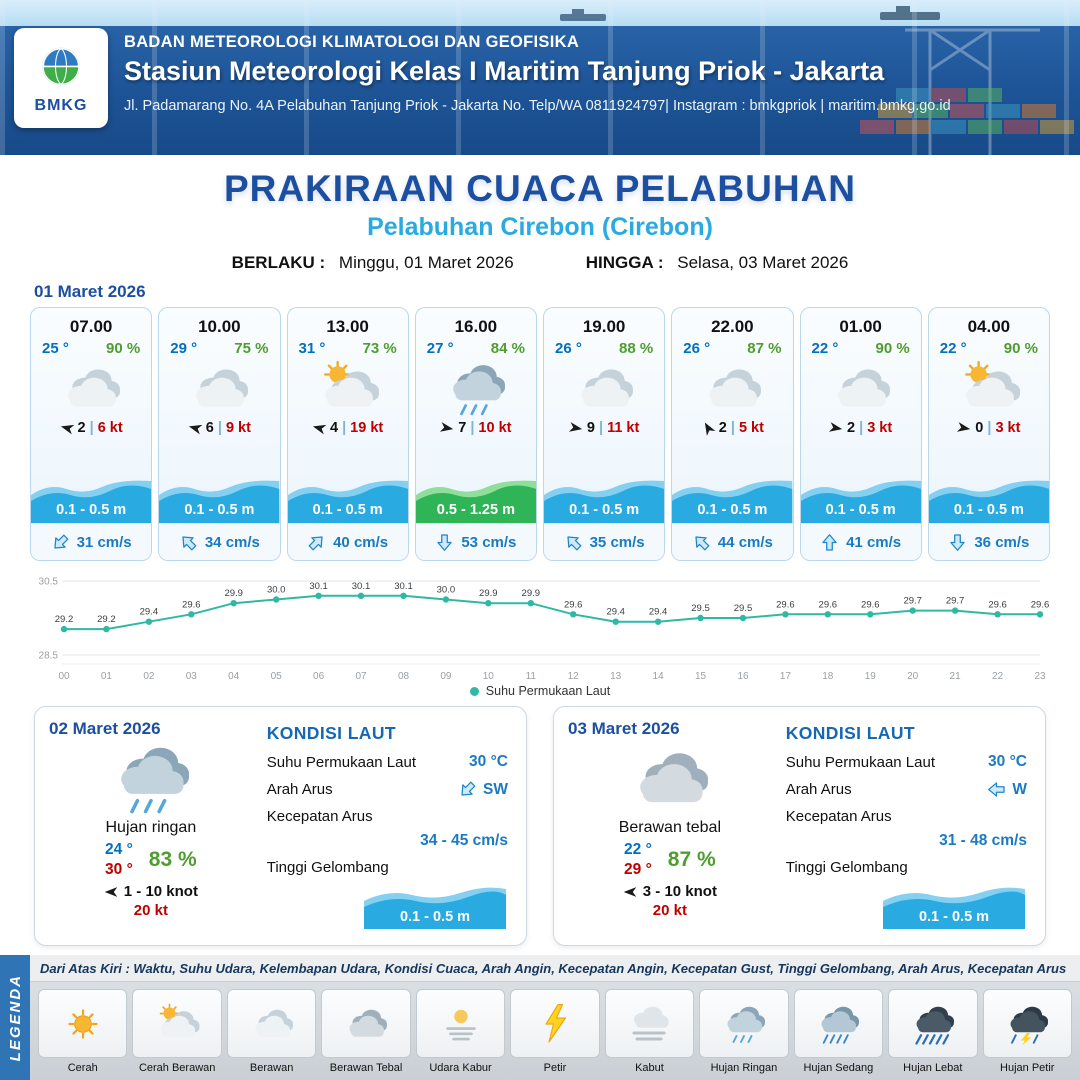 This screenshot has width=1080, height=1080. I want to click on legend-item: Hujan Lebat, so click(933, 1031).